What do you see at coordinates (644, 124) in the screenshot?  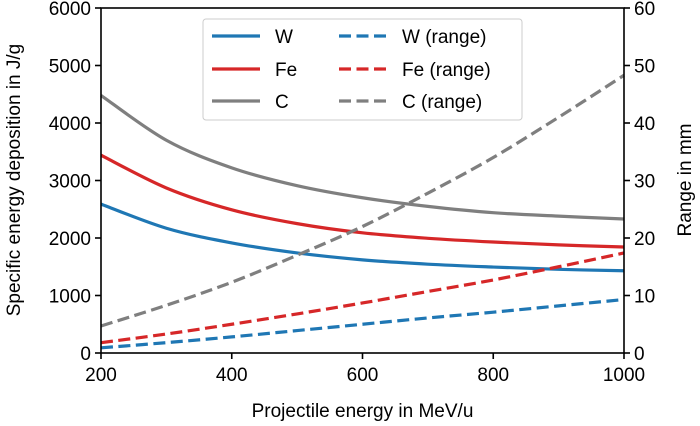 I see `y2-tick-label: 40` at bounding box center [644, 124].